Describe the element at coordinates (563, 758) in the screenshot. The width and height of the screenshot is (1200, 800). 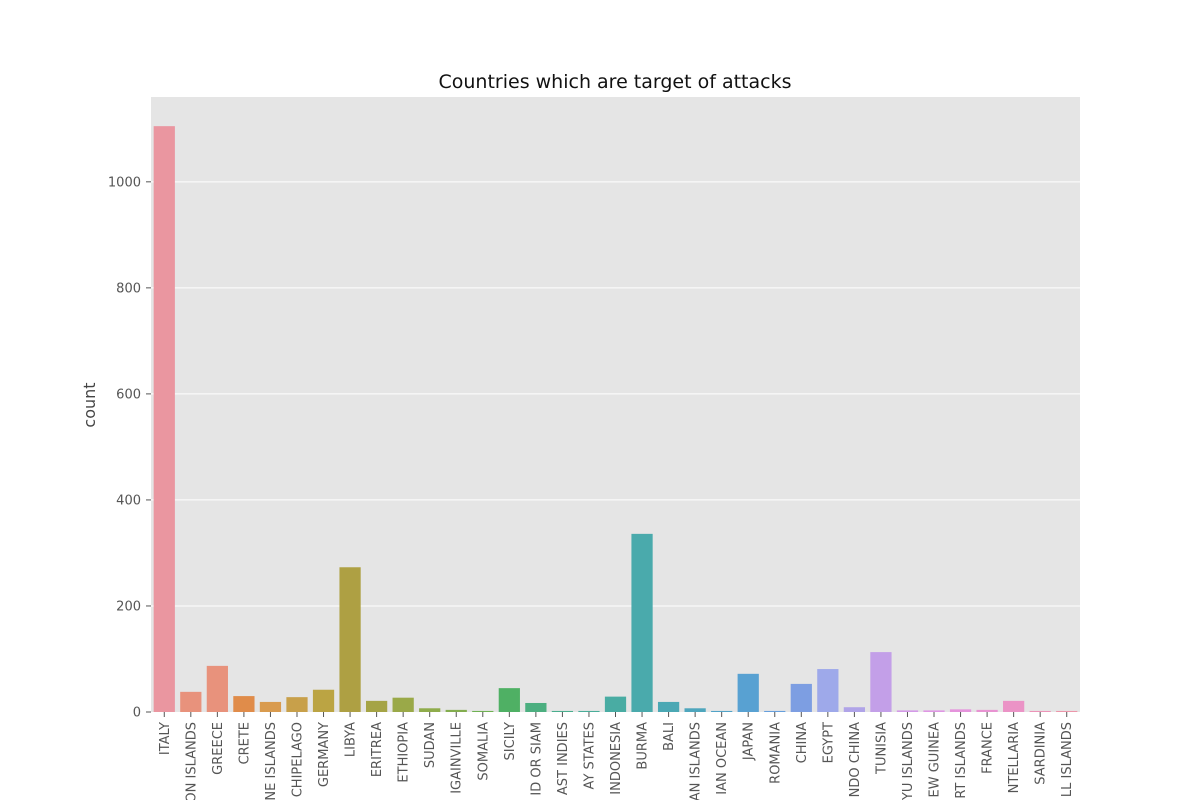
I see `x-tick-label: AST INDIES` at that location.